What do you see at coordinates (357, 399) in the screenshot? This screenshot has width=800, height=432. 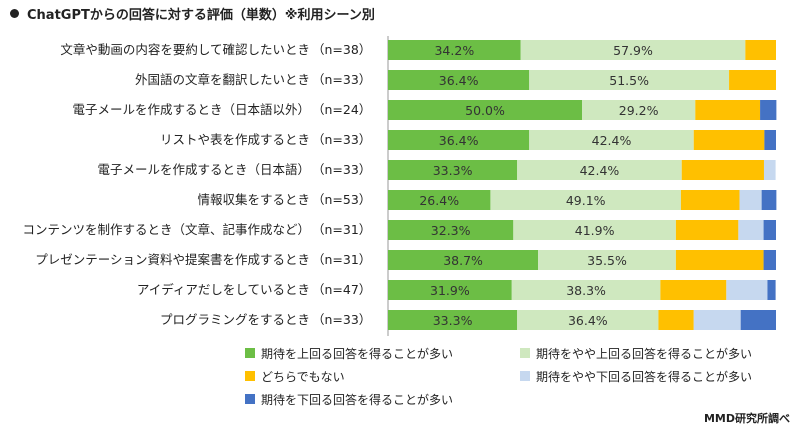 I see `legend-label: 期待を下回る回答を得ることが多い` at bounding box center [357, 399].